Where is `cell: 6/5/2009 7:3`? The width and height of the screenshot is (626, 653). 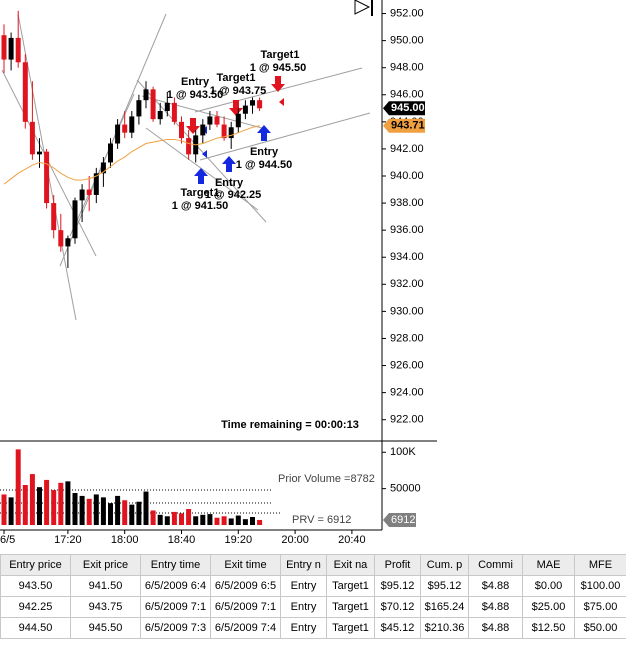 cell: 6/5/2009 7:3 is located at coordinates (175, 628).